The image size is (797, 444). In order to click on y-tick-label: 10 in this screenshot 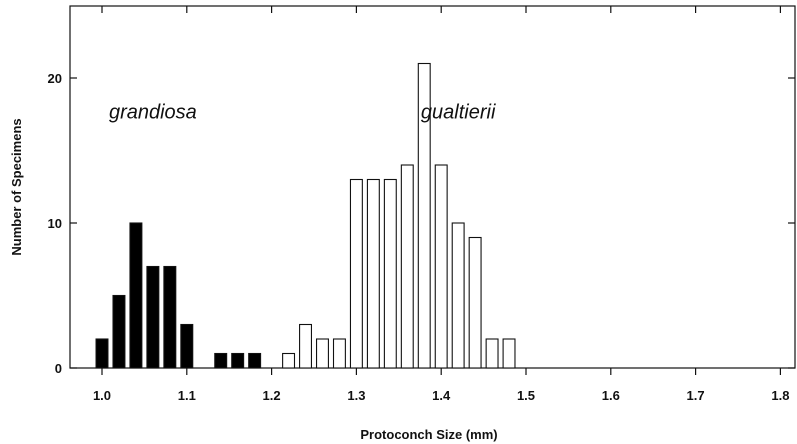, I will do `click(55, 223)`.